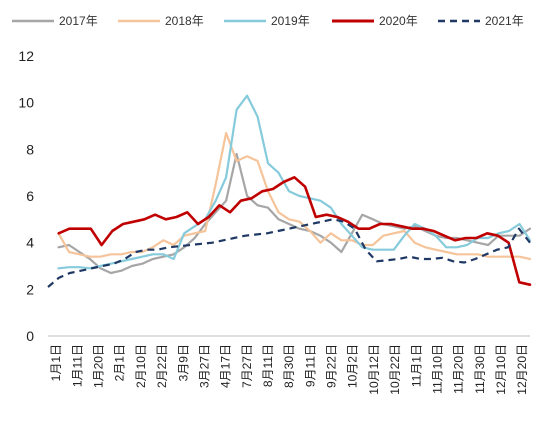 This screenshot has width=550, height=426. I want to click on x-tick-label: 3月27日, so click(204, 366).